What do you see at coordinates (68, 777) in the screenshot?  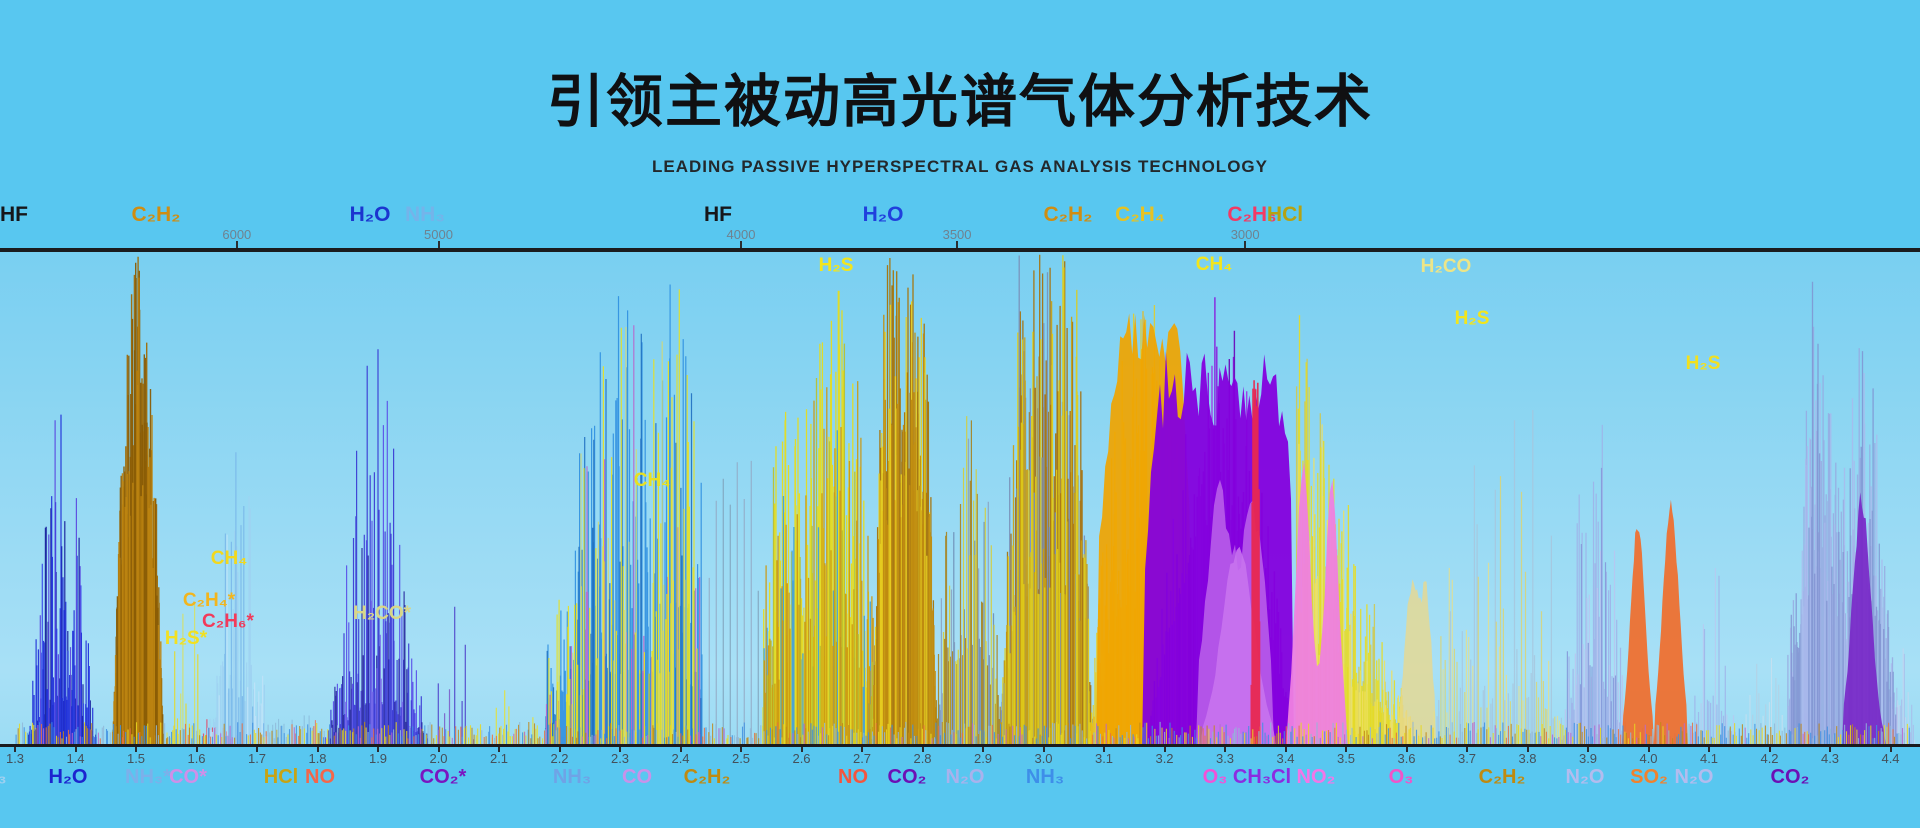 I see `gas-label-bottom: H₂O` at bounding box center [68, 777].